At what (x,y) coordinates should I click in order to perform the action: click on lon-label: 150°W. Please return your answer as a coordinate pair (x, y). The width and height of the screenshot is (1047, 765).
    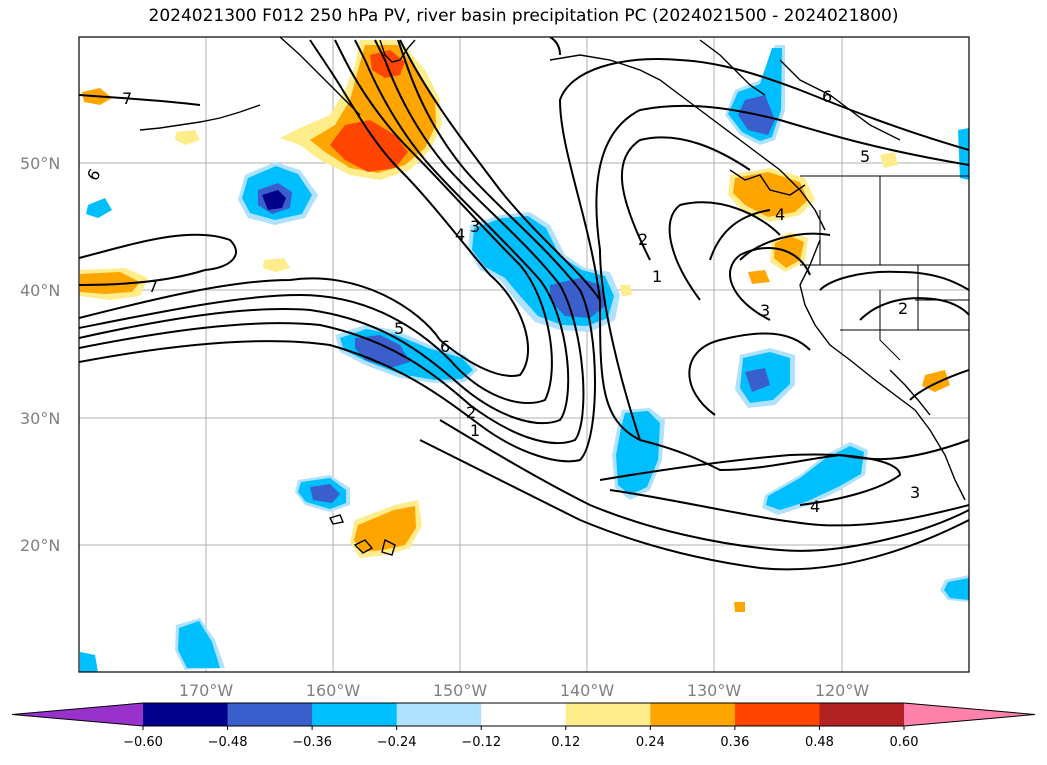
    Looking at the image, I should click on (460, 690).